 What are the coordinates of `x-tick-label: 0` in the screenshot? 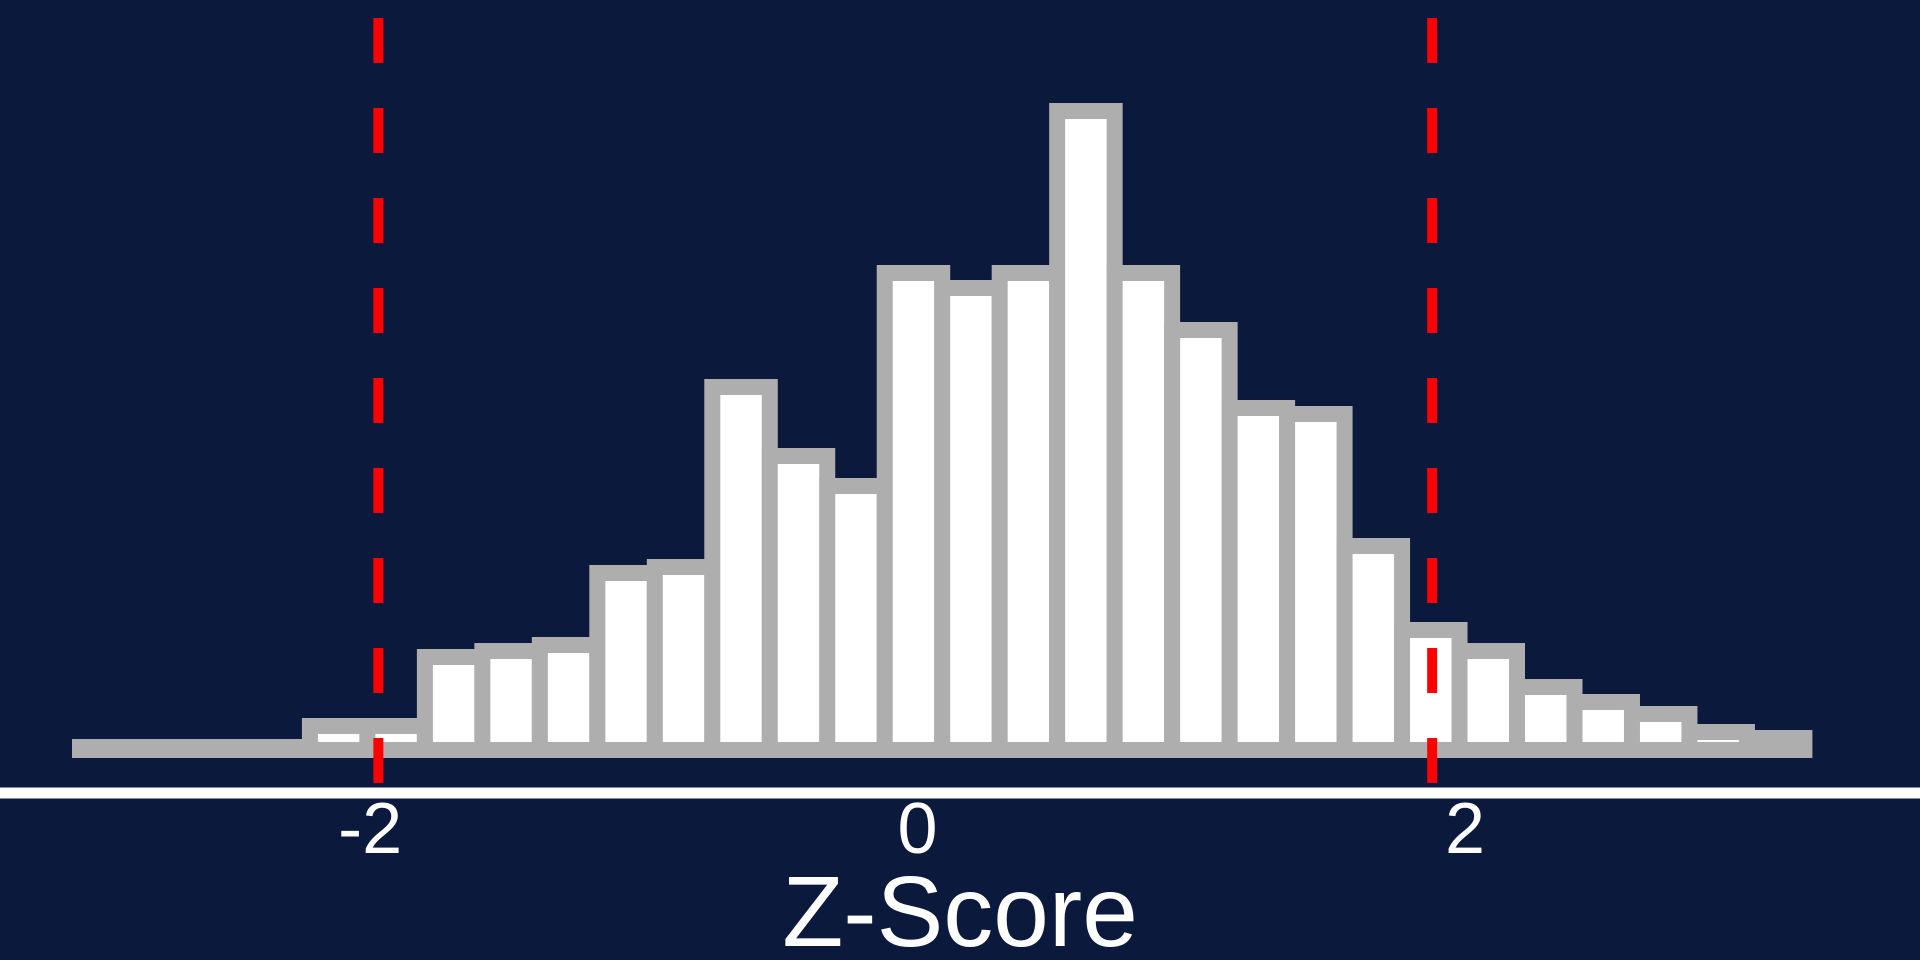 It's located at (918, 829).